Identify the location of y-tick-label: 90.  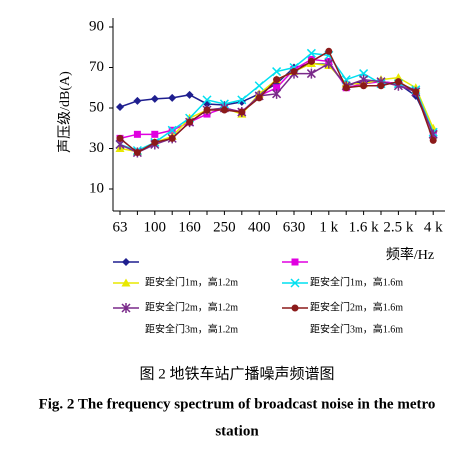
(96, 26).